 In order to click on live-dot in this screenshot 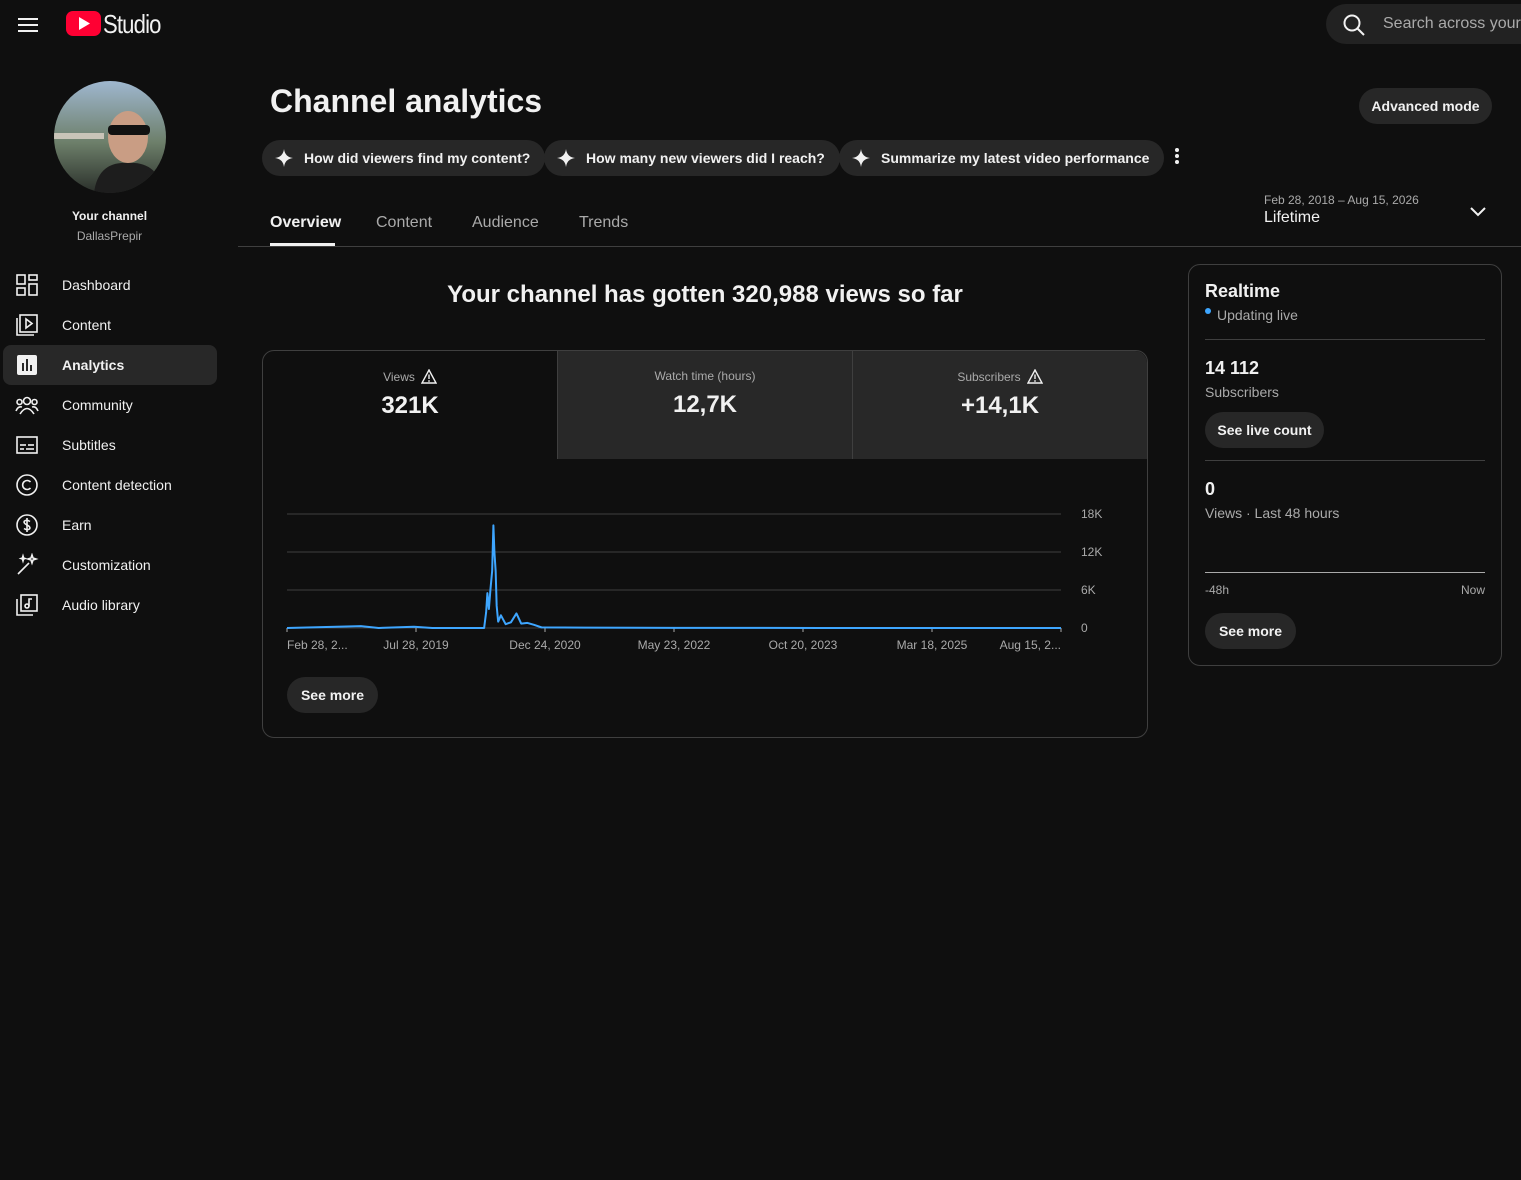, I will do `click(1208, 311)`.